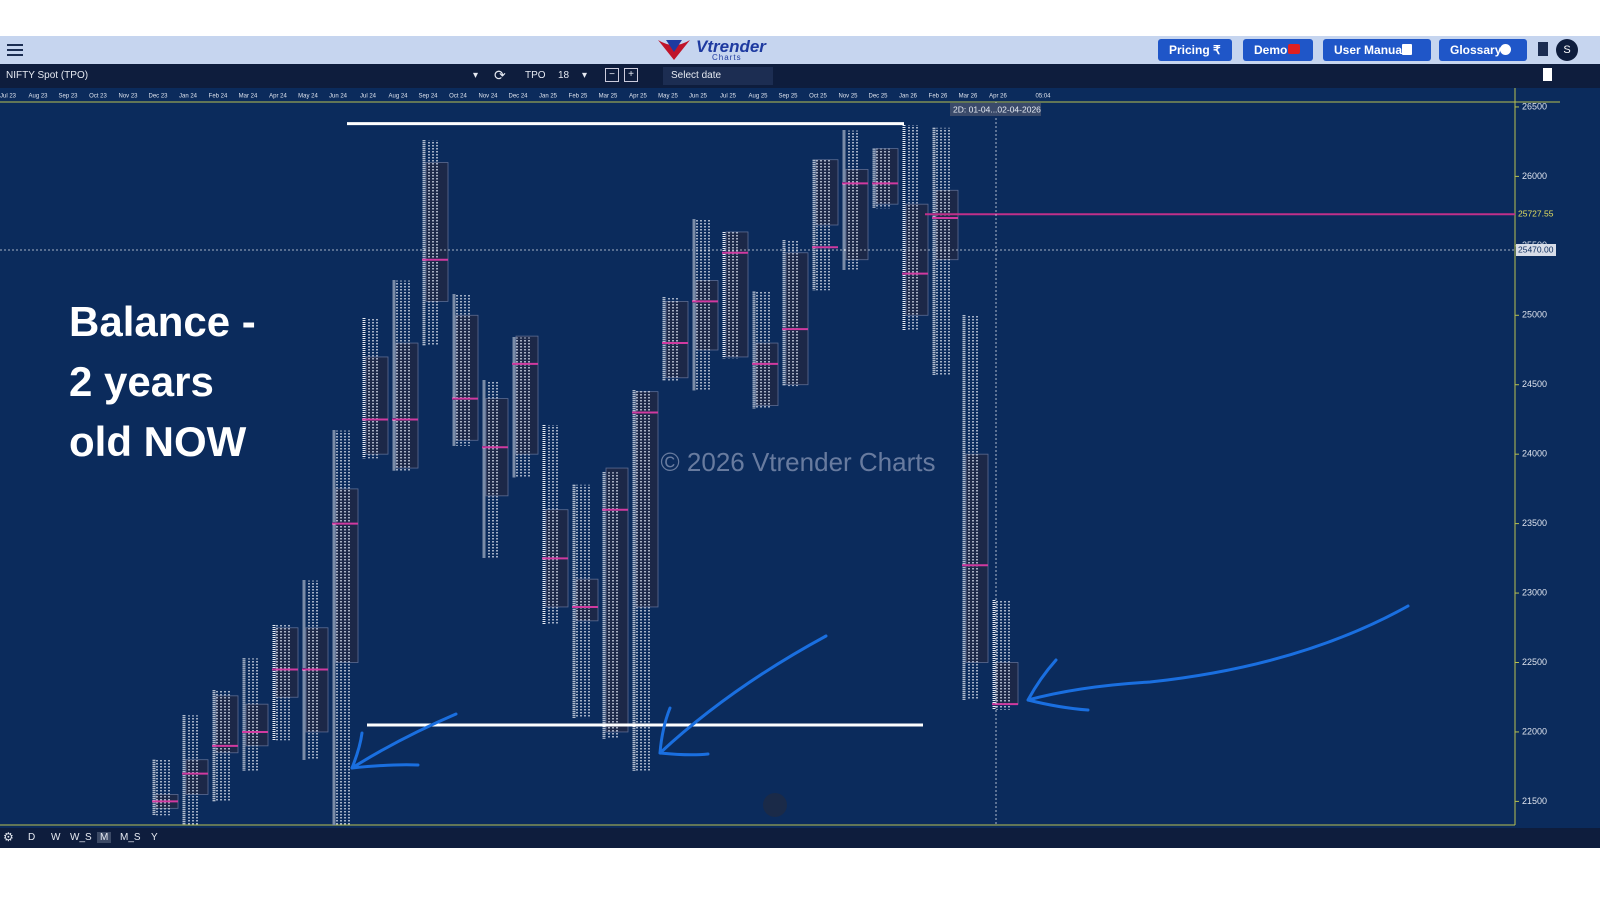 This screenshot has height=900, width=1600. What do you see at coordinates (162, 321) in the screenshot?
I see `annotation: Balance -` at bounding box center [162, 321].